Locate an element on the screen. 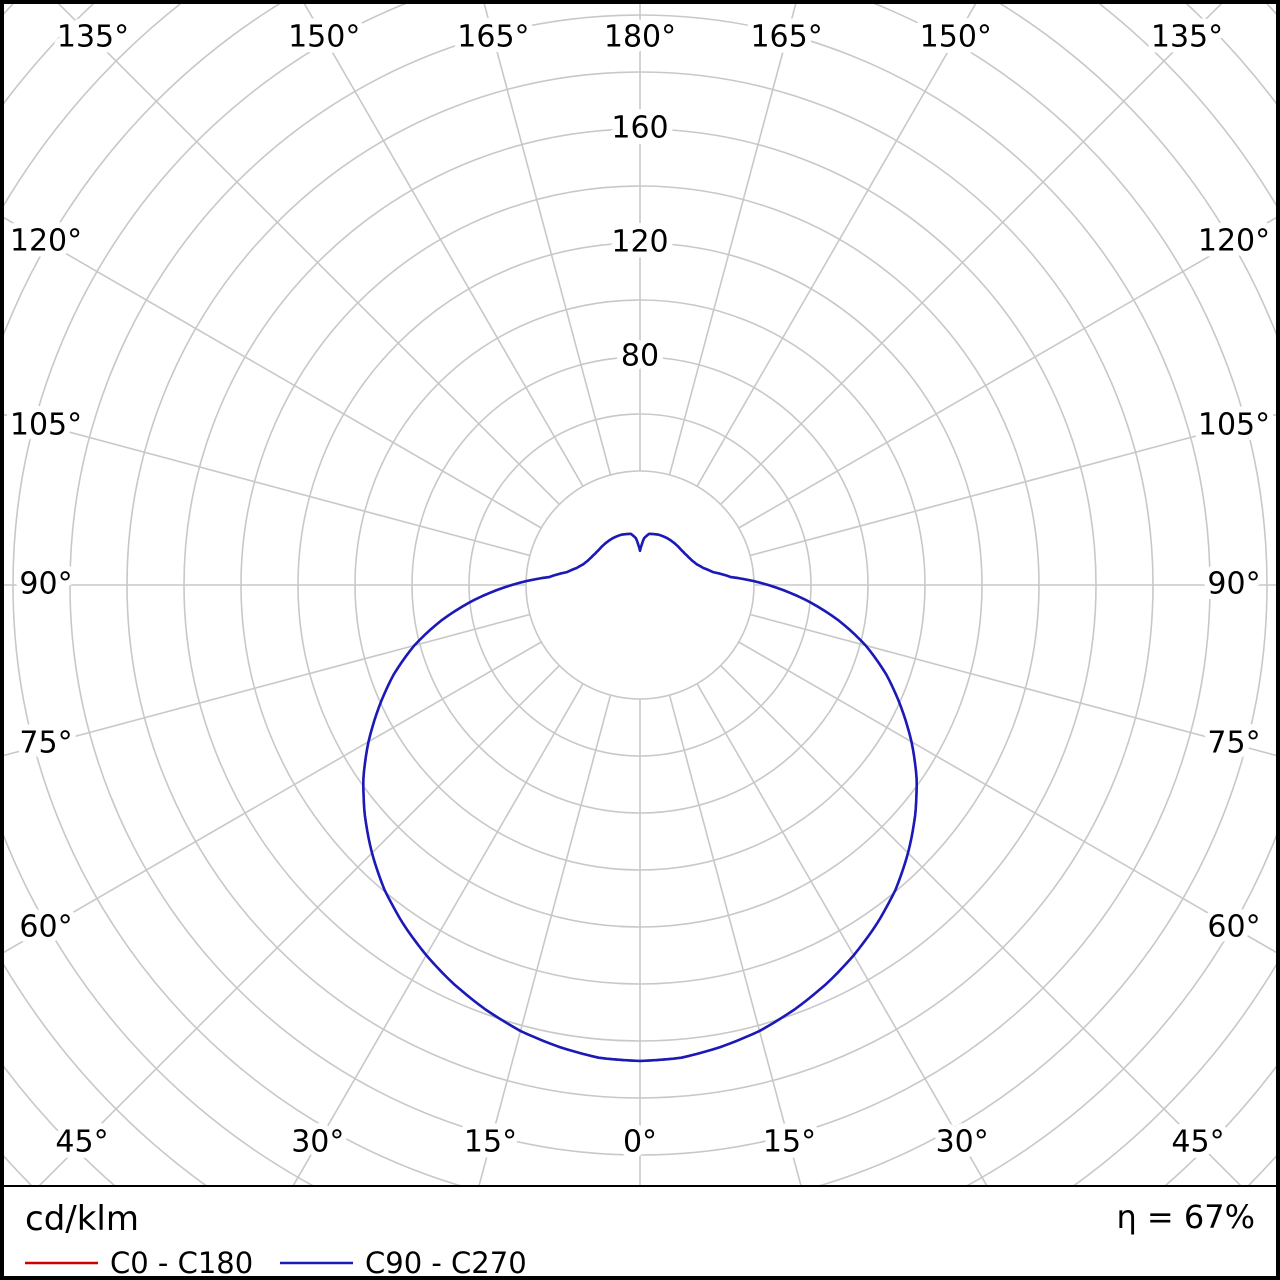 This screenshot has height=1280, width=1280. legend: C0 - C180 C90 - C270 is located at coordinates (276, 1263).